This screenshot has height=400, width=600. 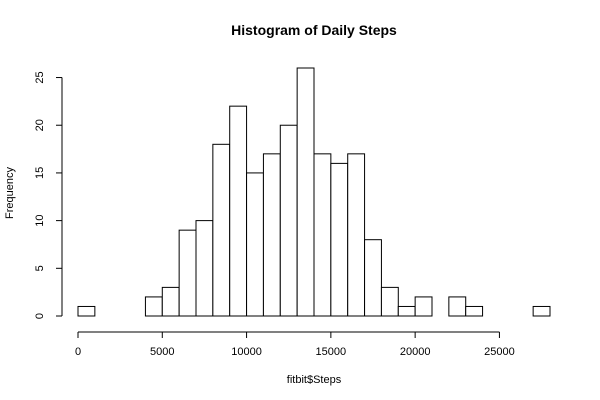 What do you see at coordinates (40, 173) in the screenshot?
I see `y-tick-label: 15` at bounding box center [40, 173].